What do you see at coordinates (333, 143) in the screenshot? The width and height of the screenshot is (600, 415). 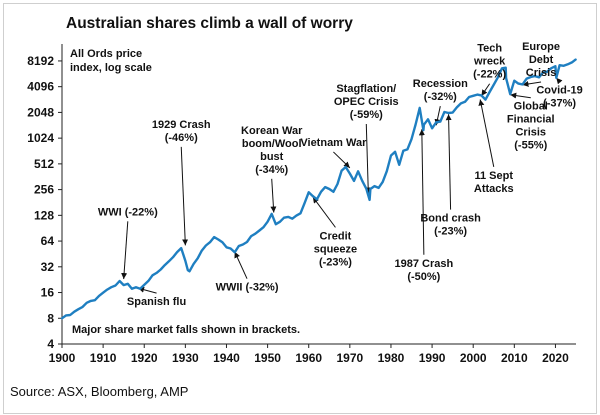 I see `annotation-label: Vietnam War` at bounding box center [333, 143].